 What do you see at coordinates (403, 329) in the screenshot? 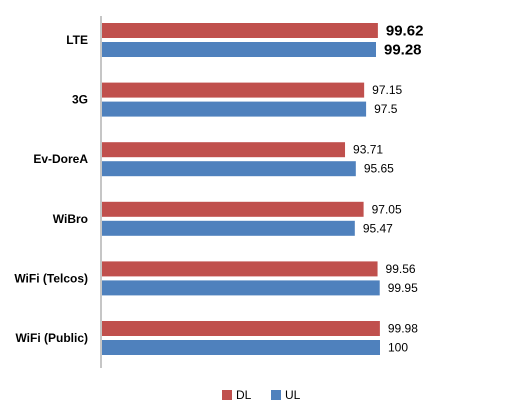
I see `data-label: 99.98` at bounding box center [403, 329].